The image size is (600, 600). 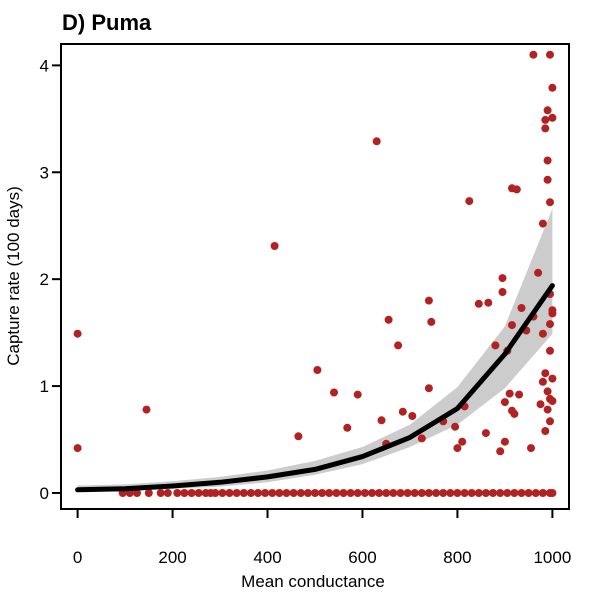 What do you see at coordinates (50, 279) in the screenshot?
I see `y-axis: 0 1 2 3 4` at bounding box center [50, 279].